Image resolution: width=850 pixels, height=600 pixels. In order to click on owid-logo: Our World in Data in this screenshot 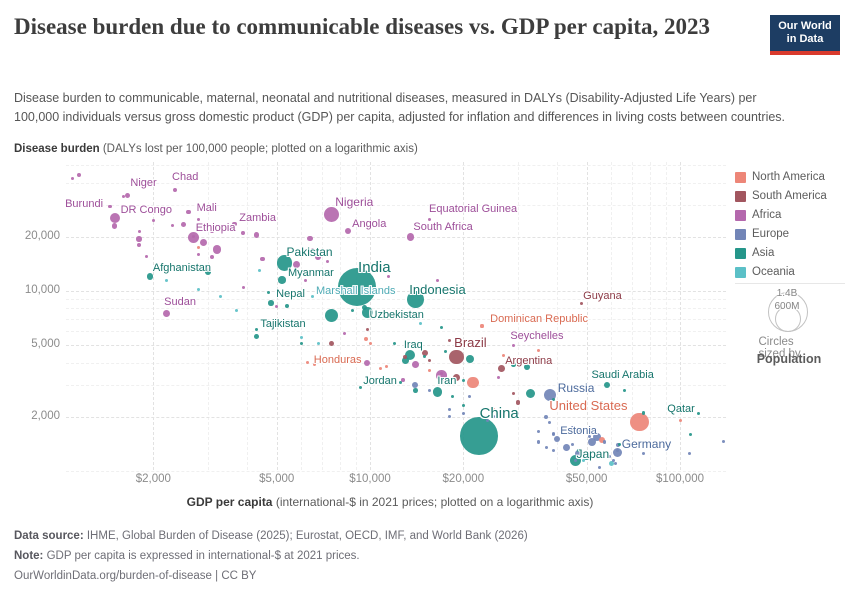, I will do `click(805, 35)`.